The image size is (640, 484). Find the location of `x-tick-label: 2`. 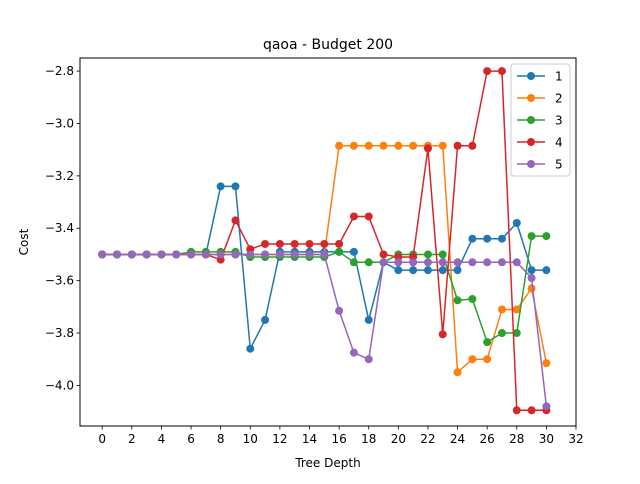

x-tick-label: 2 is located at coordinates (132, 439).